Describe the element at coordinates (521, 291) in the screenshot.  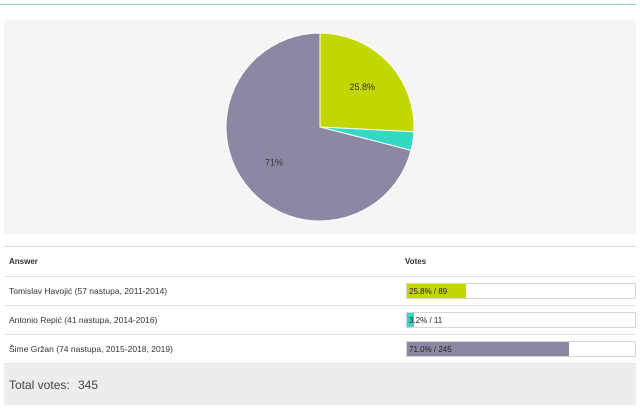
I see `vote-bar: 25.8% / 89` at that location.